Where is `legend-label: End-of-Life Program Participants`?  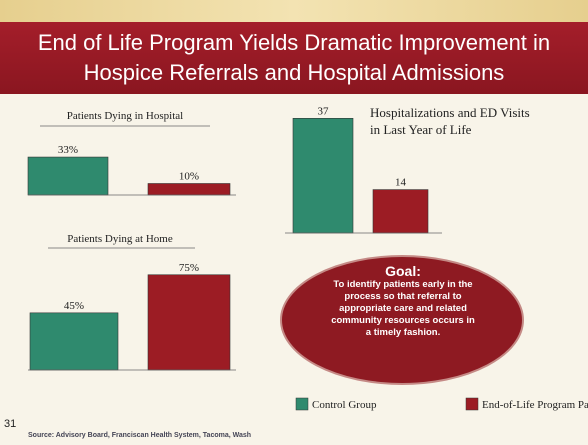 legend-label: End-of-Life Program Participants is located at coordinates (535, 405).